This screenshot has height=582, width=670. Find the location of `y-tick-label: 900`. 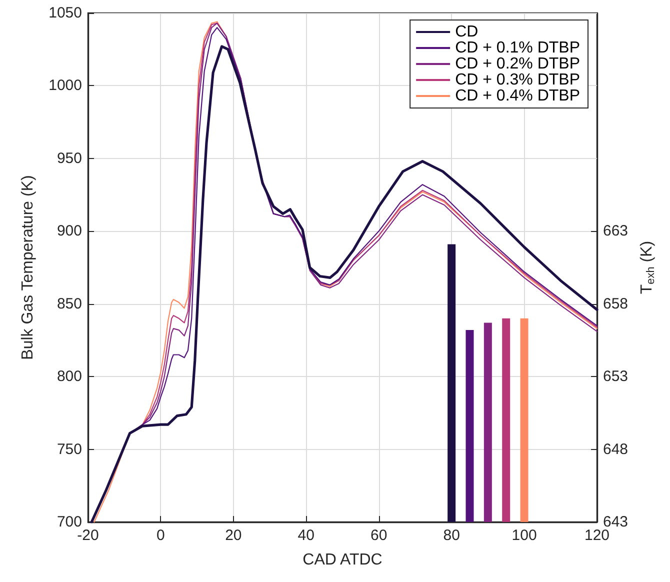

y-tick-label: 900 is located at coordinates (69, 231).